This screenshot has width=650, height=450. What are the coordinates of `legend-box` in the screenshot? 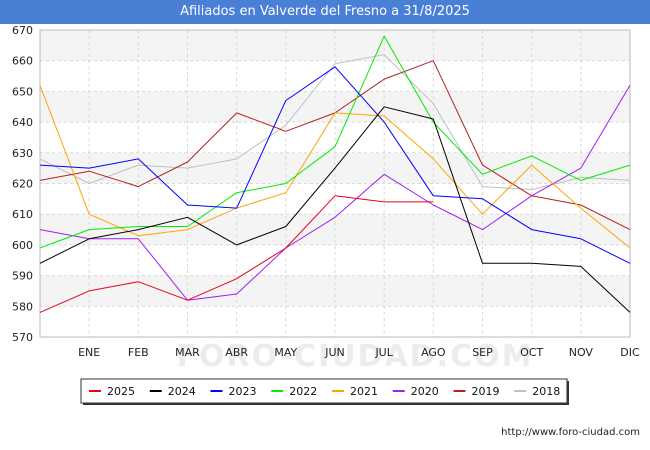 It's located at (324, 391).